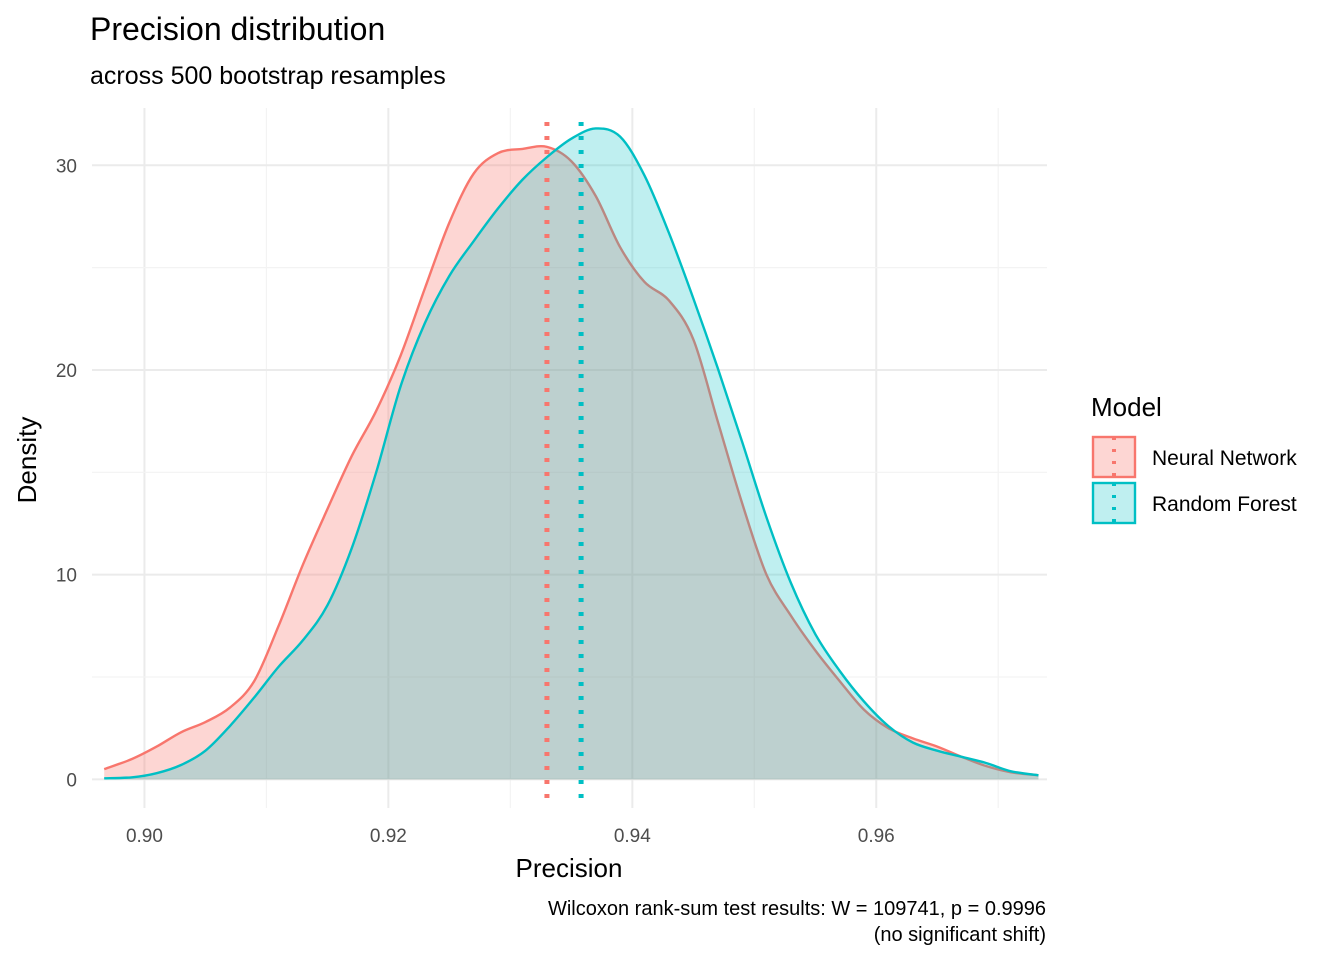 The image size is (1344, 960). What do you see at coordinates (569, 868) in the screenshot?
I see `x-axis-title: Precision` at bounding box center [569, 868].